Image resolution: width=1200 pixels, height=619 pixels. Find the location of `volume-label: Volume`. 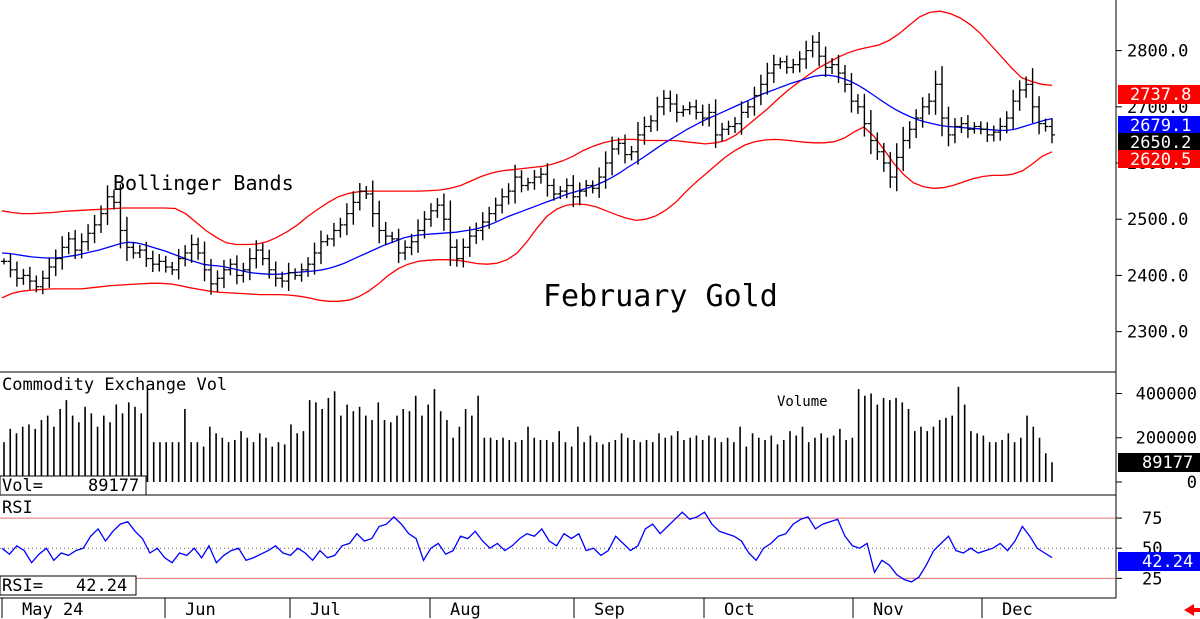

volume-label: Volume is located at coordinates (802, 402).